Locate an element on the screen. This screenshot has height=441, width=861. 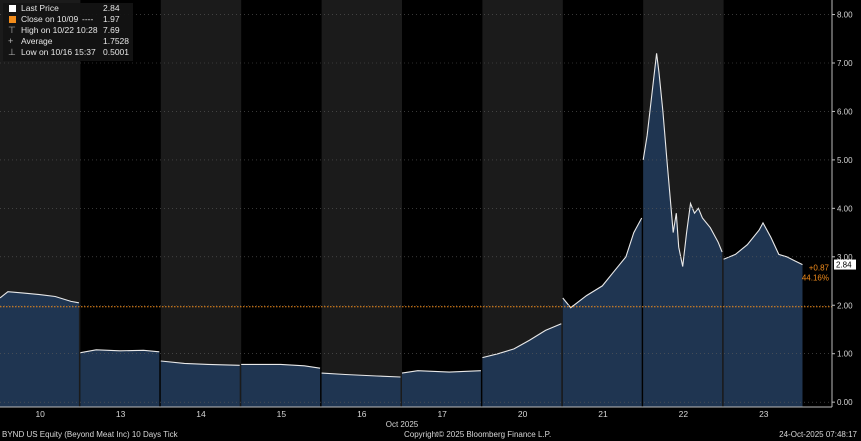
legend-close: Close on 10/09 ---- 1.97 is located at coordinates (68, 19).